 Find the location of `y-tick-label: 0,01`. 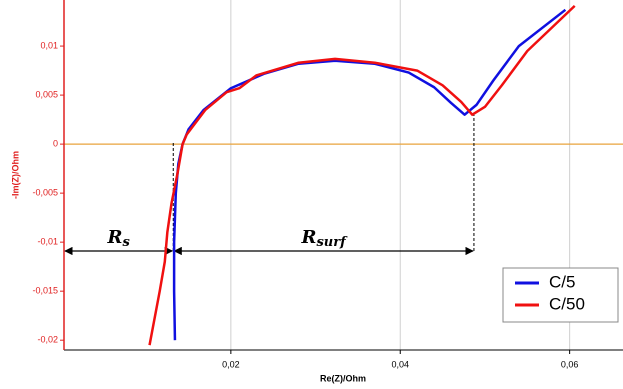

y-tick-label: 0,01 is located at coordinates (49, 45).